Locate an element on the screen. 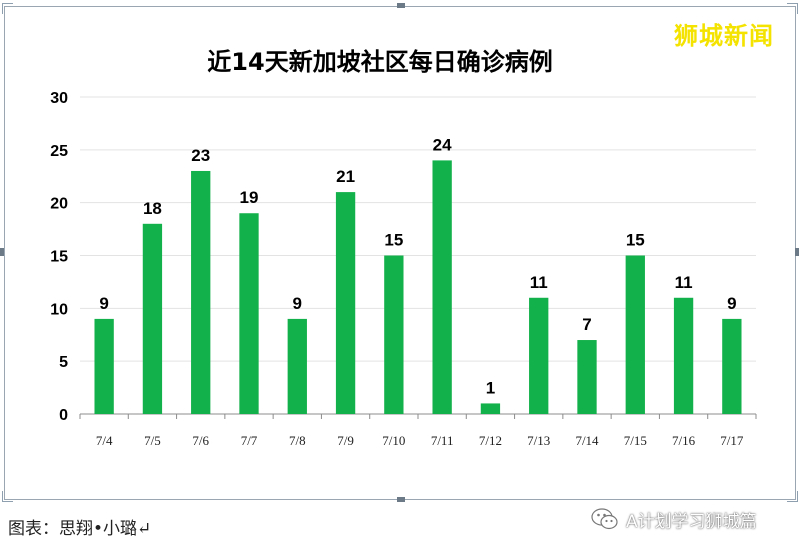 The image size is (800, 548). x-tick-label: 7/9 is located at coordinates (345, 440).